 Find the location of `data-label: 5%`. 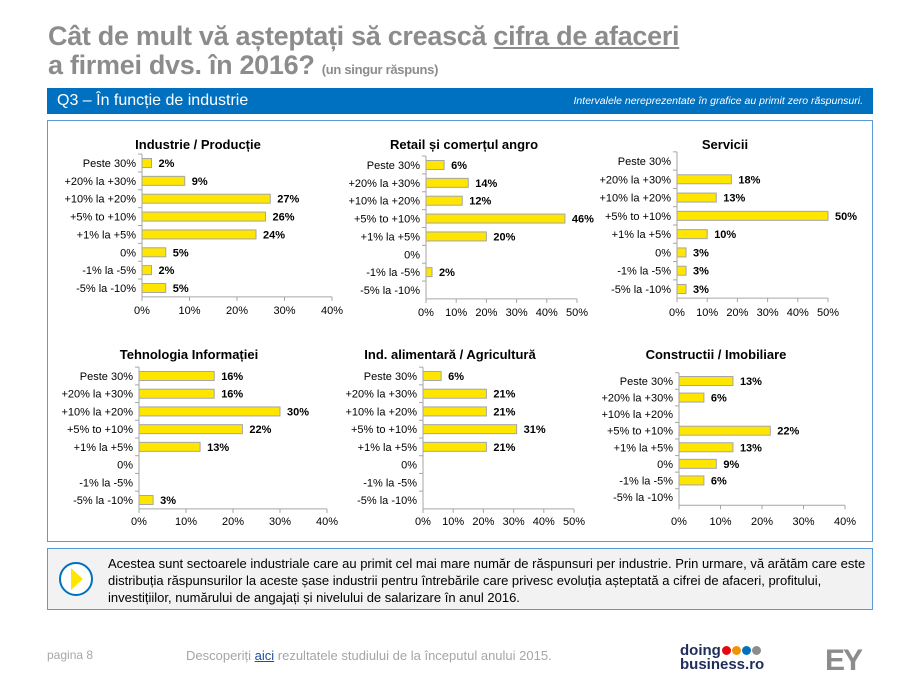

data-label: 5% is located at coordinates (181, 253).